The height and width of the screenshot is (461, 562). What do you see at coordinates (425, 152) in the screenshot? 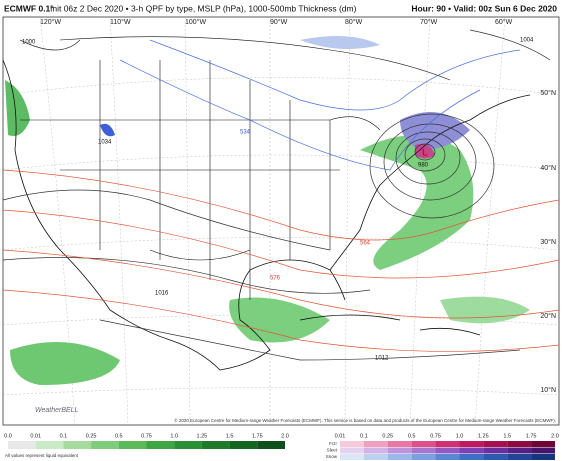
I see `low-marker: L` at bounding box center [425, 152].